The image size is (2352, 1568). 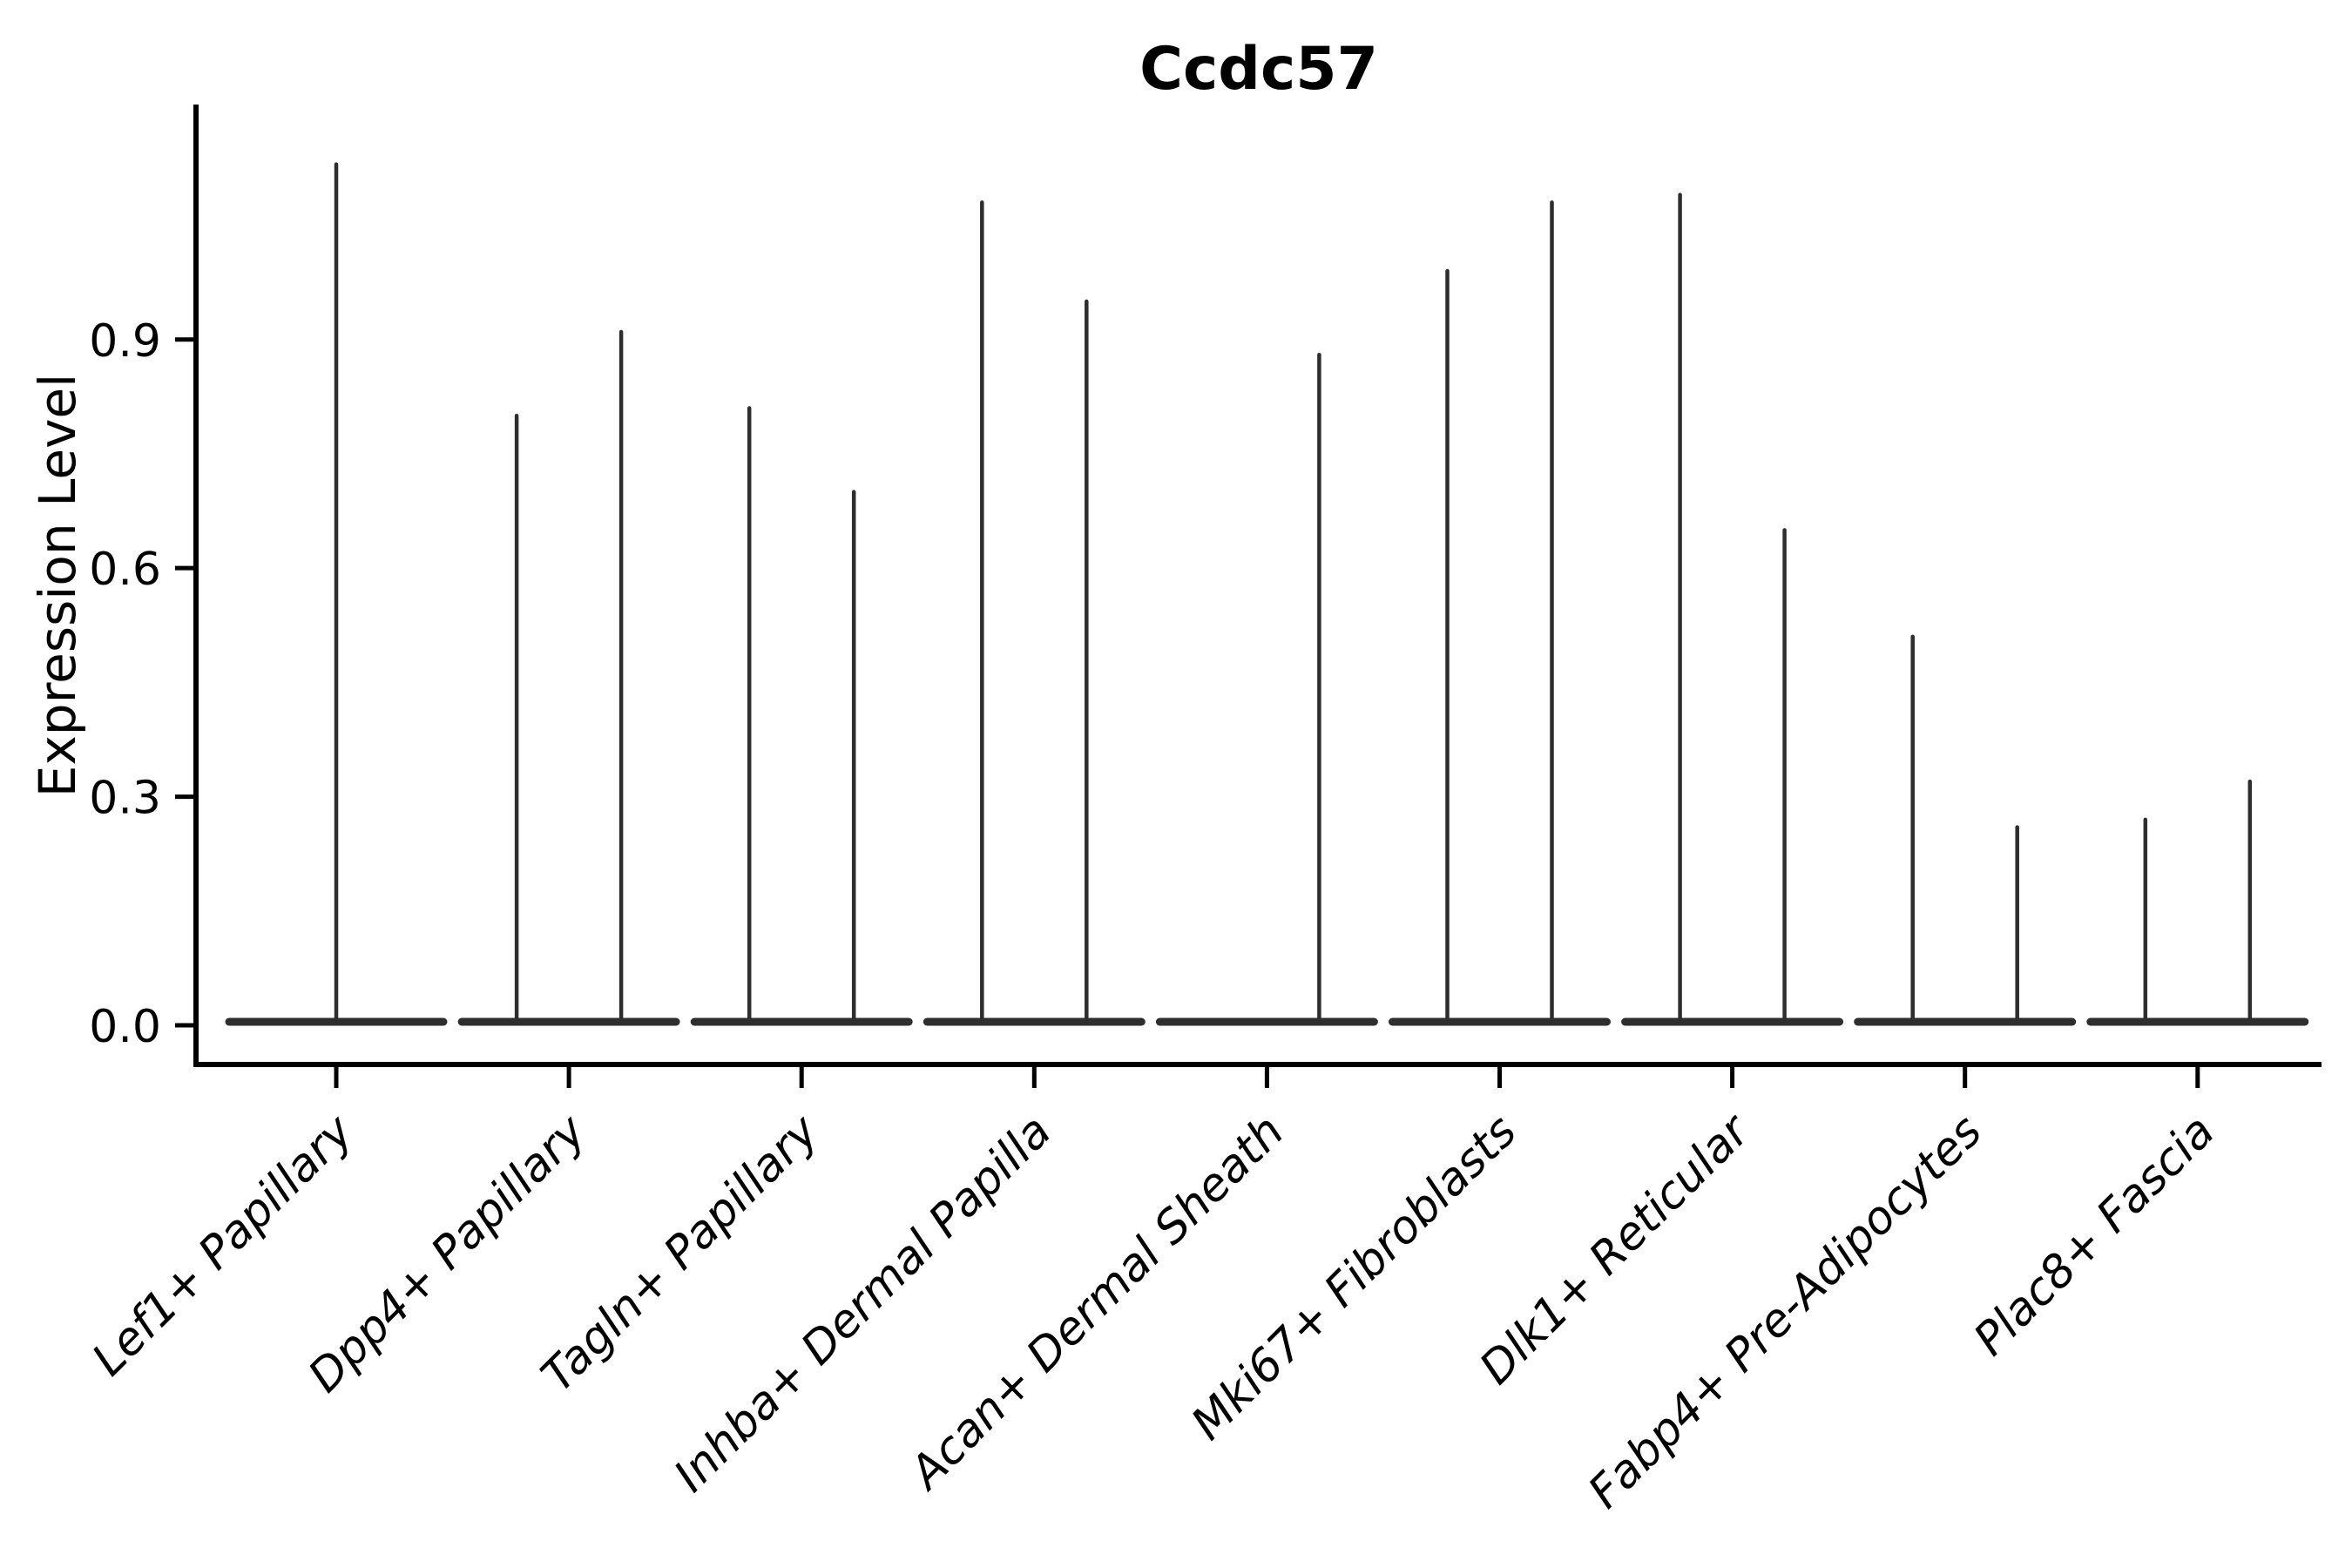 What do you see at coordinates (1258, 69) in the screenshot?
I see `chart-title: Ccdc57` at bounding box center [1258, 69].